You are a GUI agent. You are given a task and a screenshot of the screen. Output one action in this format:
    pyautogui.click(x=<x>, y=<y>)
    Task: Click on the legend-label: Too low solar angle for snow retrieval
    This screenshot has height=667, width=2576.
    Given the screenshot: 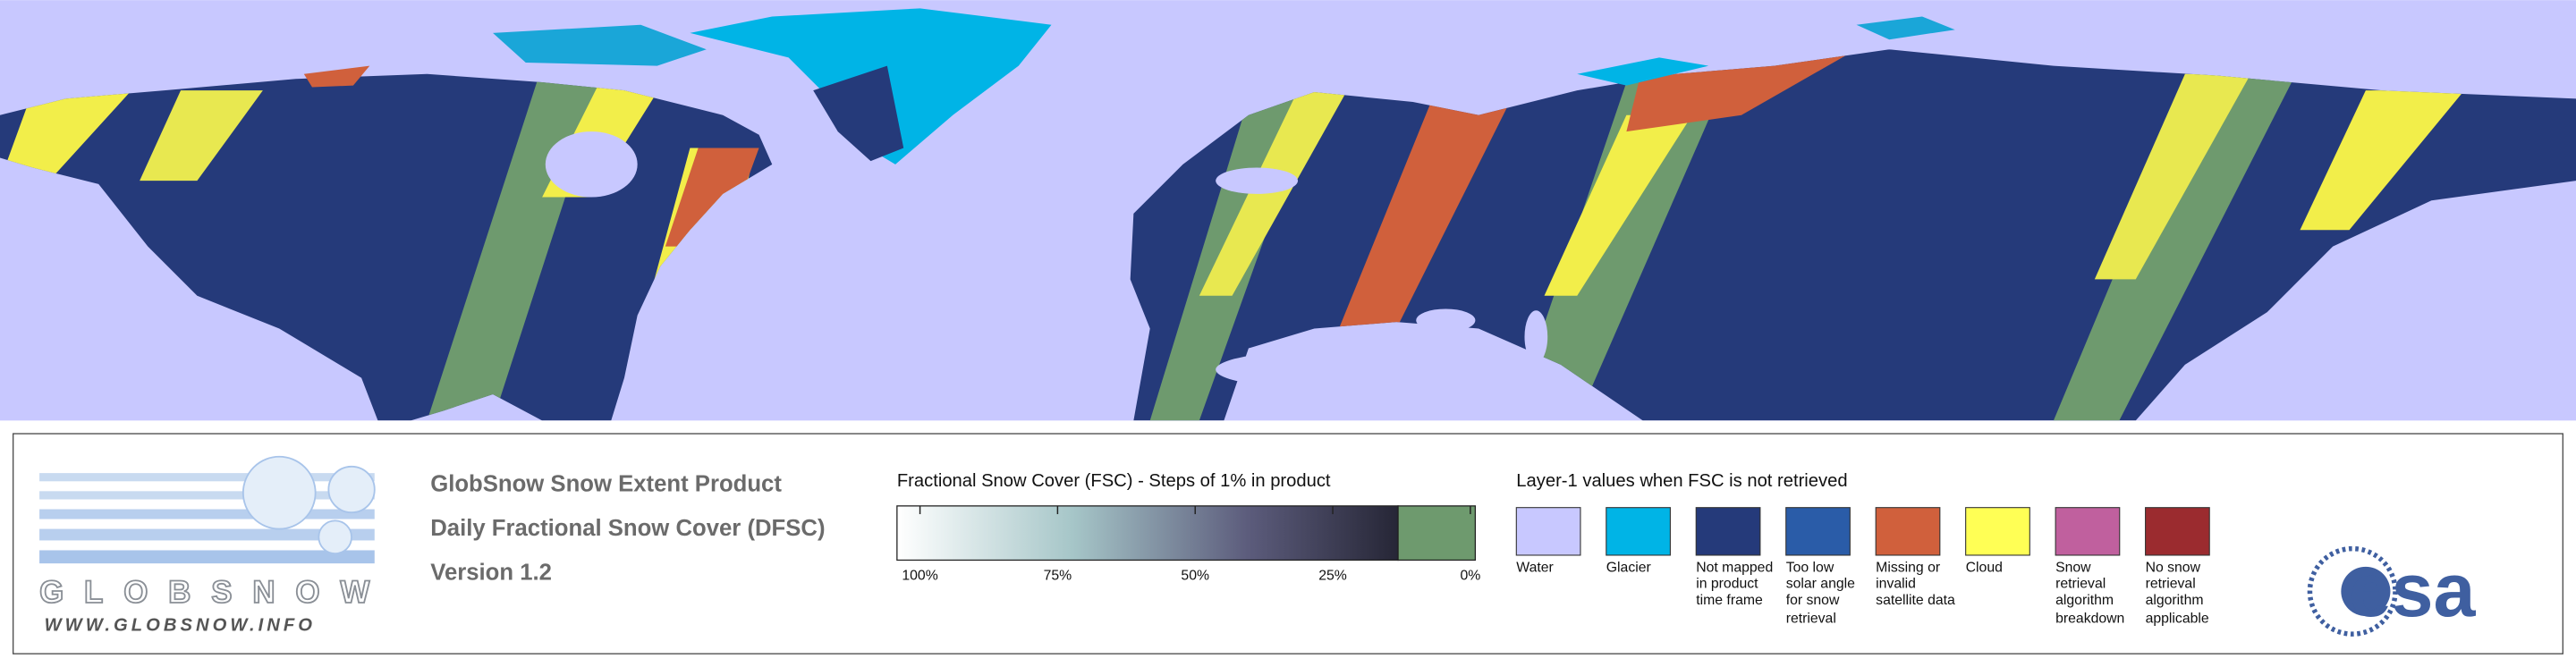 What is the action you would take?
    pyautogui.click(x=1820, y=592)
    